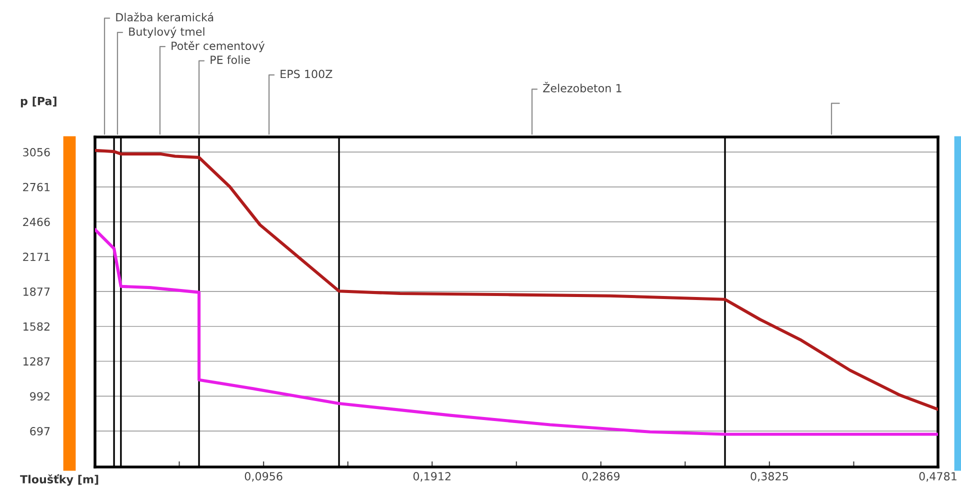  What do you see at coordinates (218, 46) in the screenshot?
I see `text: Potěr cementový` at bounding box center [218, 46].